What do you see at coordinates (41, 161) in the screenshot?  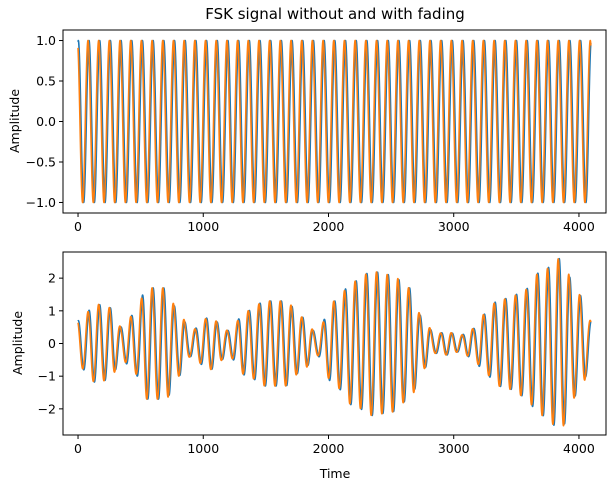 I see `y-tick-label: −0.5` at bounding box center [41, 161].